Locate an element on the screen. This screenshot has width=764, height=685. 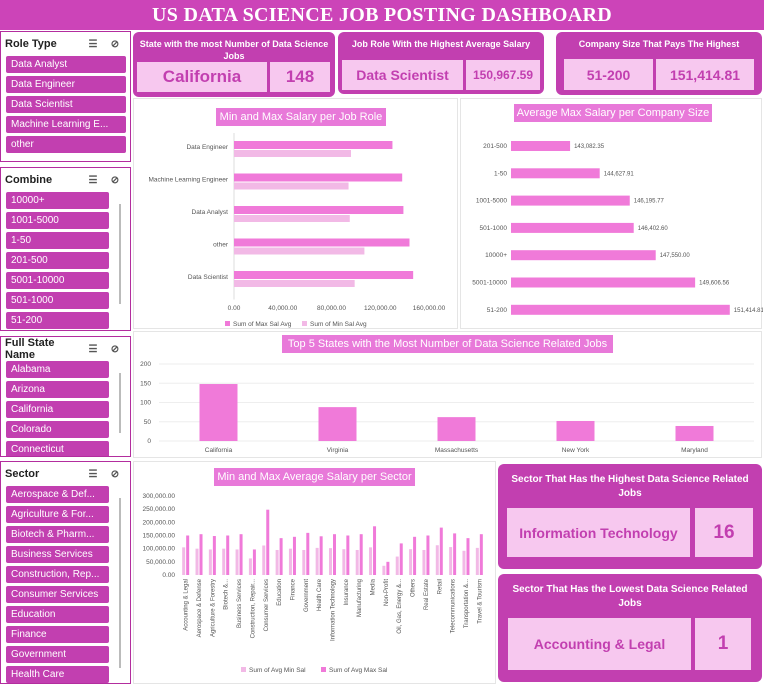
slicer-item: Arizona is located at coordinates (57, 389).